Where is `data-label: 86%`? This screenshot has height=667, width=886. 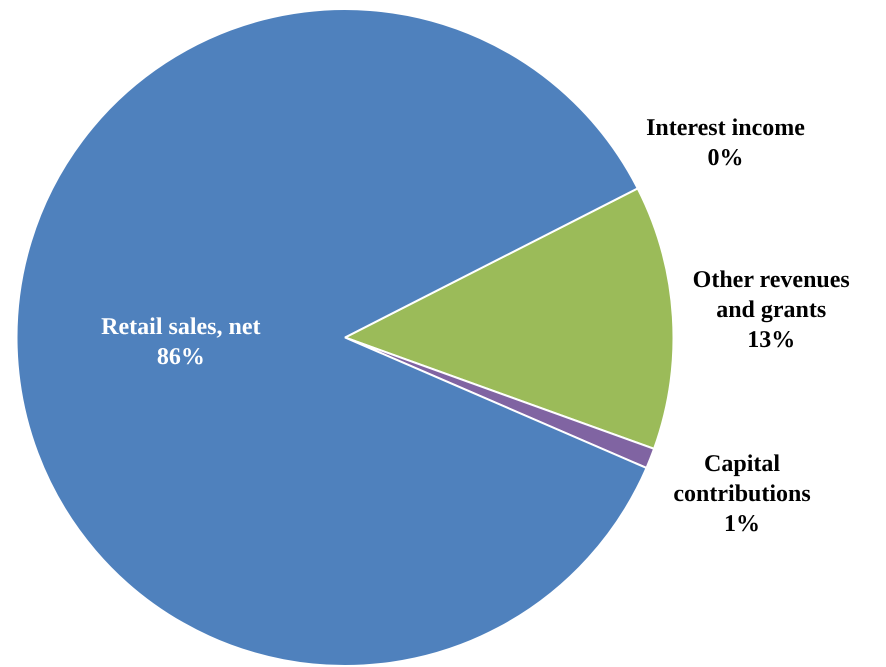 data-label: 86% is located at coordinates (180, 357).